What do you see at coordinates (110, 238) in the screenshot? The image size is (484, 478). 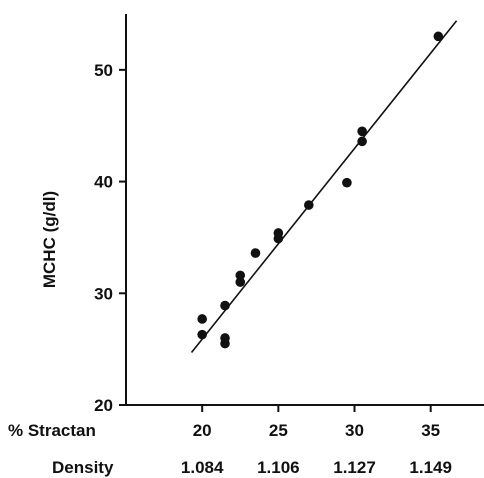 I see `y-ticks: 20 30 40 50` at bounding box center [110, 238].